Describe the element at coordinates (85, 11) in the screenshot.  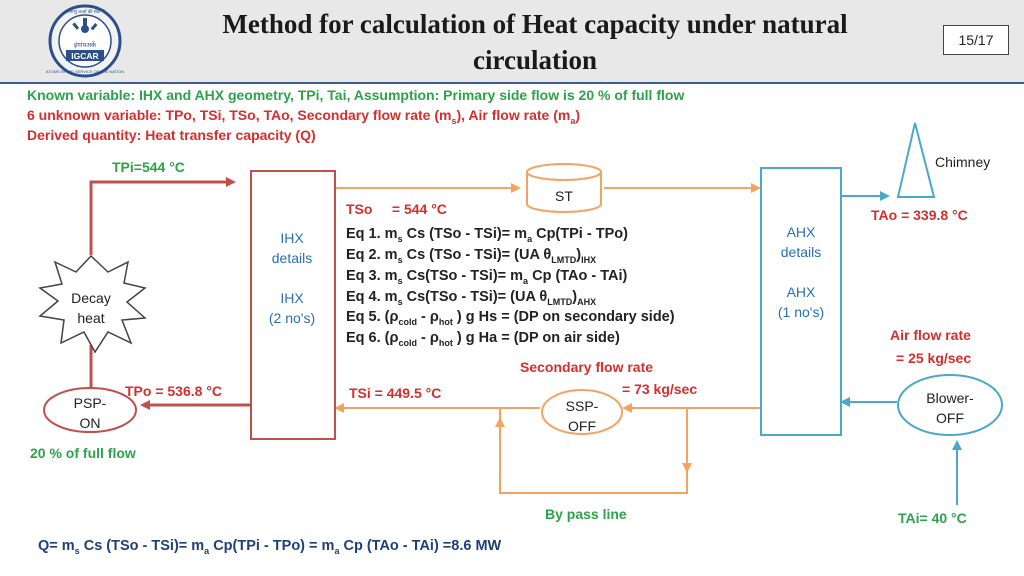
I see `logo-ring-top-text: परमाणु ऊर्जा की सेवा में` at that location.